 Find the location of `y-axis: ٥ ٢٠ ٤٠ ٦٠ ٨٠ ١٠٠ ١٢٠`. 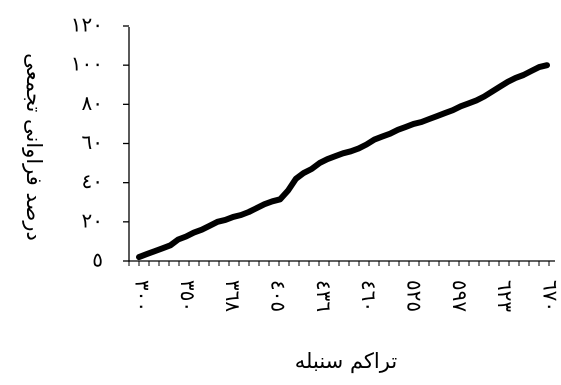

y-axis: ٥ ٢٠ ٤٠ ٦٠ ٨٠ ١٠٠ ١٢٠ is located at coordinates (100, 142).